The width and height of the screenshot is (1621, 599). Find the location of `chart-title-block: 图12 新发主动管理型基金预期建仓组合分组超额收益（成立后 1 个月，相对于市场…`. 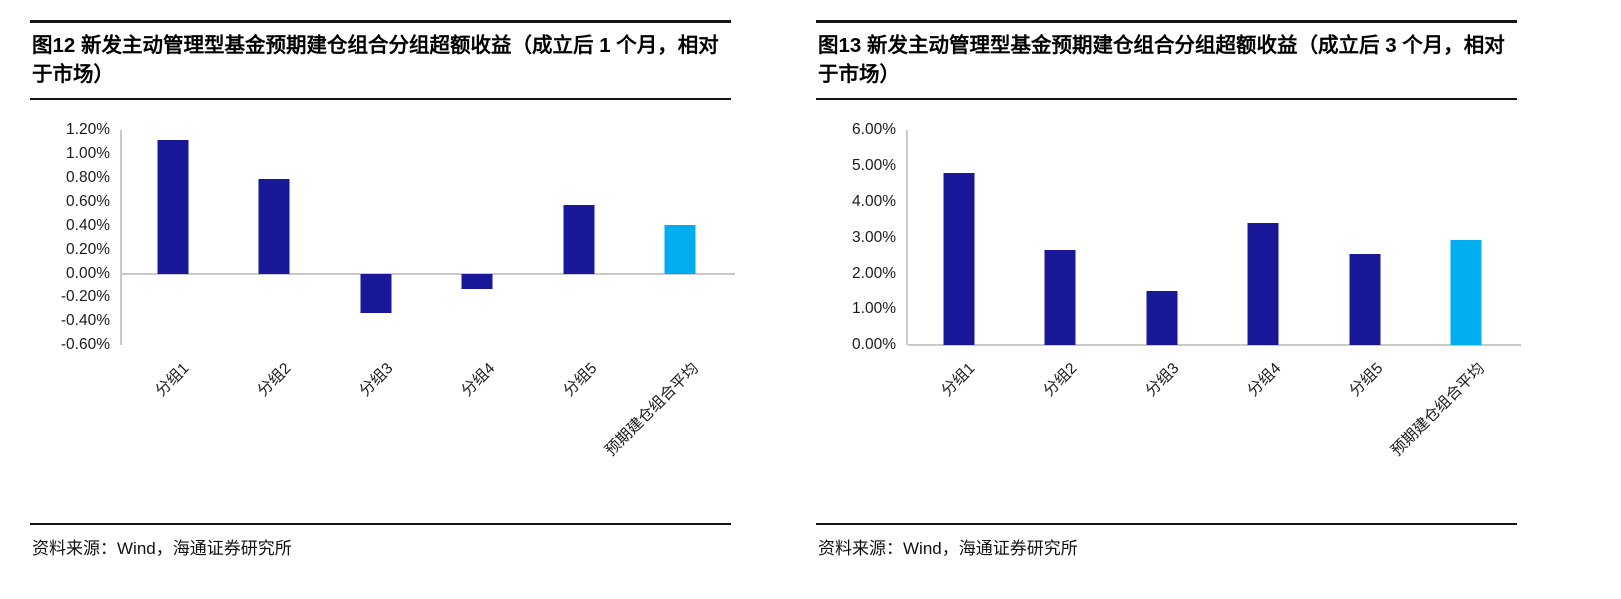

chart-title-block: 图12 新发主动管理型基金预期建仓组合分组超额收益（成立后 1 个月，相对于市场… is located at coordinates (380, 60).